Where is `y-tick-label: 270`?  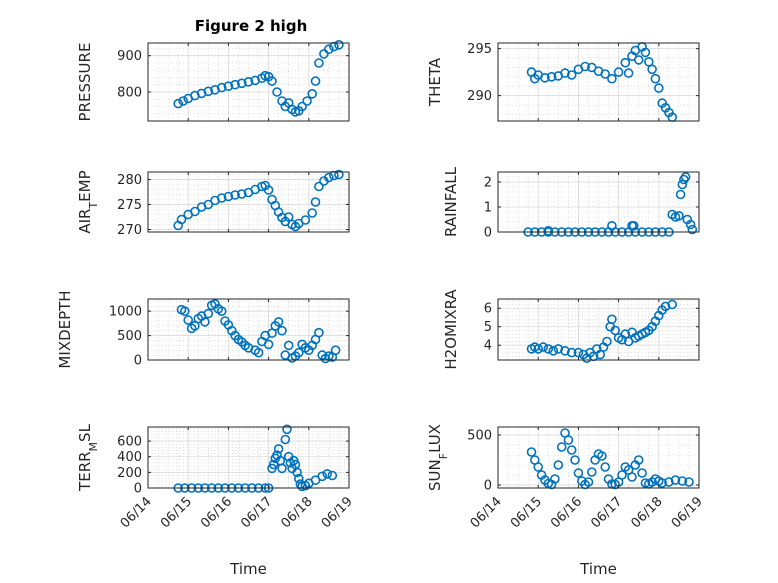
y-tick-label: 270 is located at coordinates (129, 230).